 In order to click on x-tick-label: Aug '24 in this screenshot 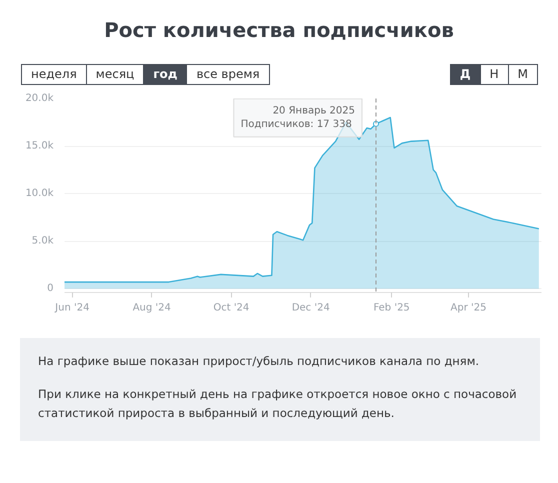, I will do `click(151, 308)`.